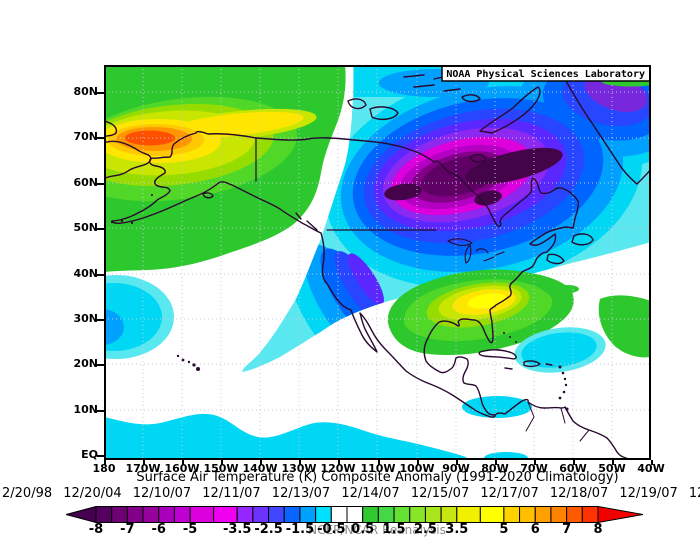 The height and width of the screenshot is (542, 700). Describe the element at coordinates (519, 313) in the screenshot. I see `warm-anomaly-southeast-us` at that location.